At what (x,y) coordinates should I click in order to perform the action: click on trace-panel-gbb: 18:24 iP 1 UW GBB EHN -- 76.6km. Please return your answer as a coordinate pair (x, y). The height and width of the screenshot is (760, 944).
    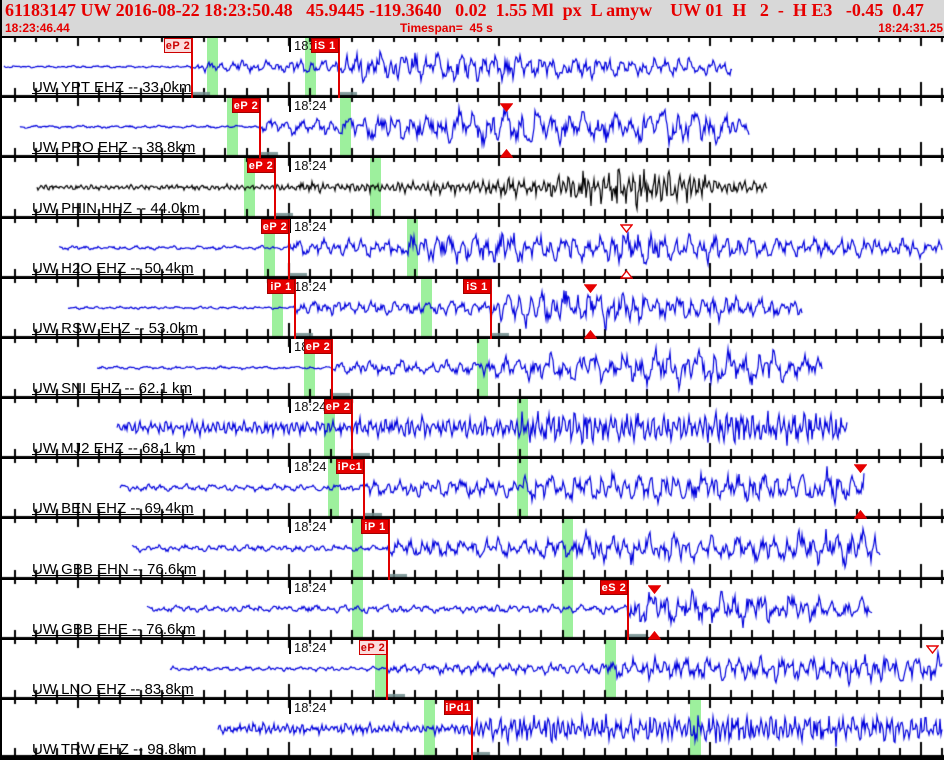
    Looking at the image, I should click on (473, 549).